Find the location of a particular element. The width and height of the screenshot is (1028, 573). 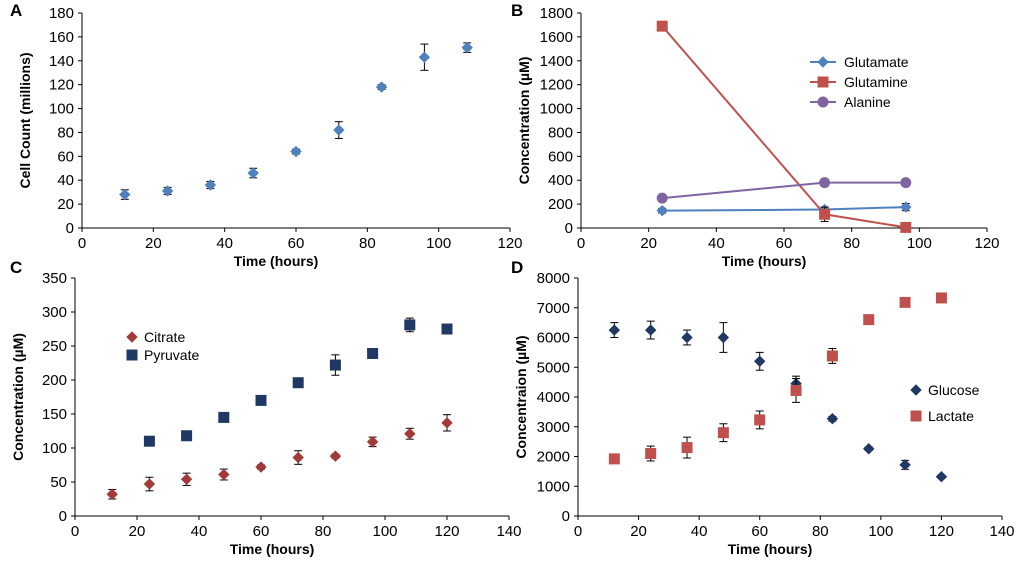

legend: Glutamate Glutamine Alanine is located at coordinates (859, 82).